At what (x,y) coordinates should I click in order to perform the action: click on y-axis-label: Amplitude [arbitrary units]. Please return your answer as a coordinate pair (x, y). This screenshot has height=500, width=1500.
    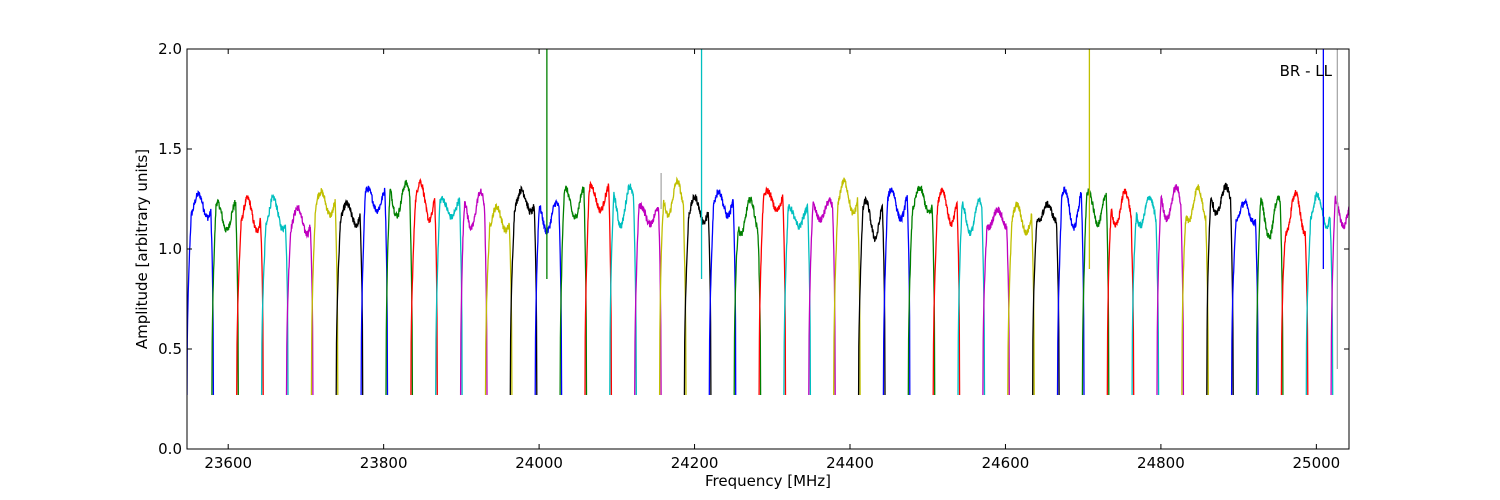
    Looking at the image, I should click on (142, 249).